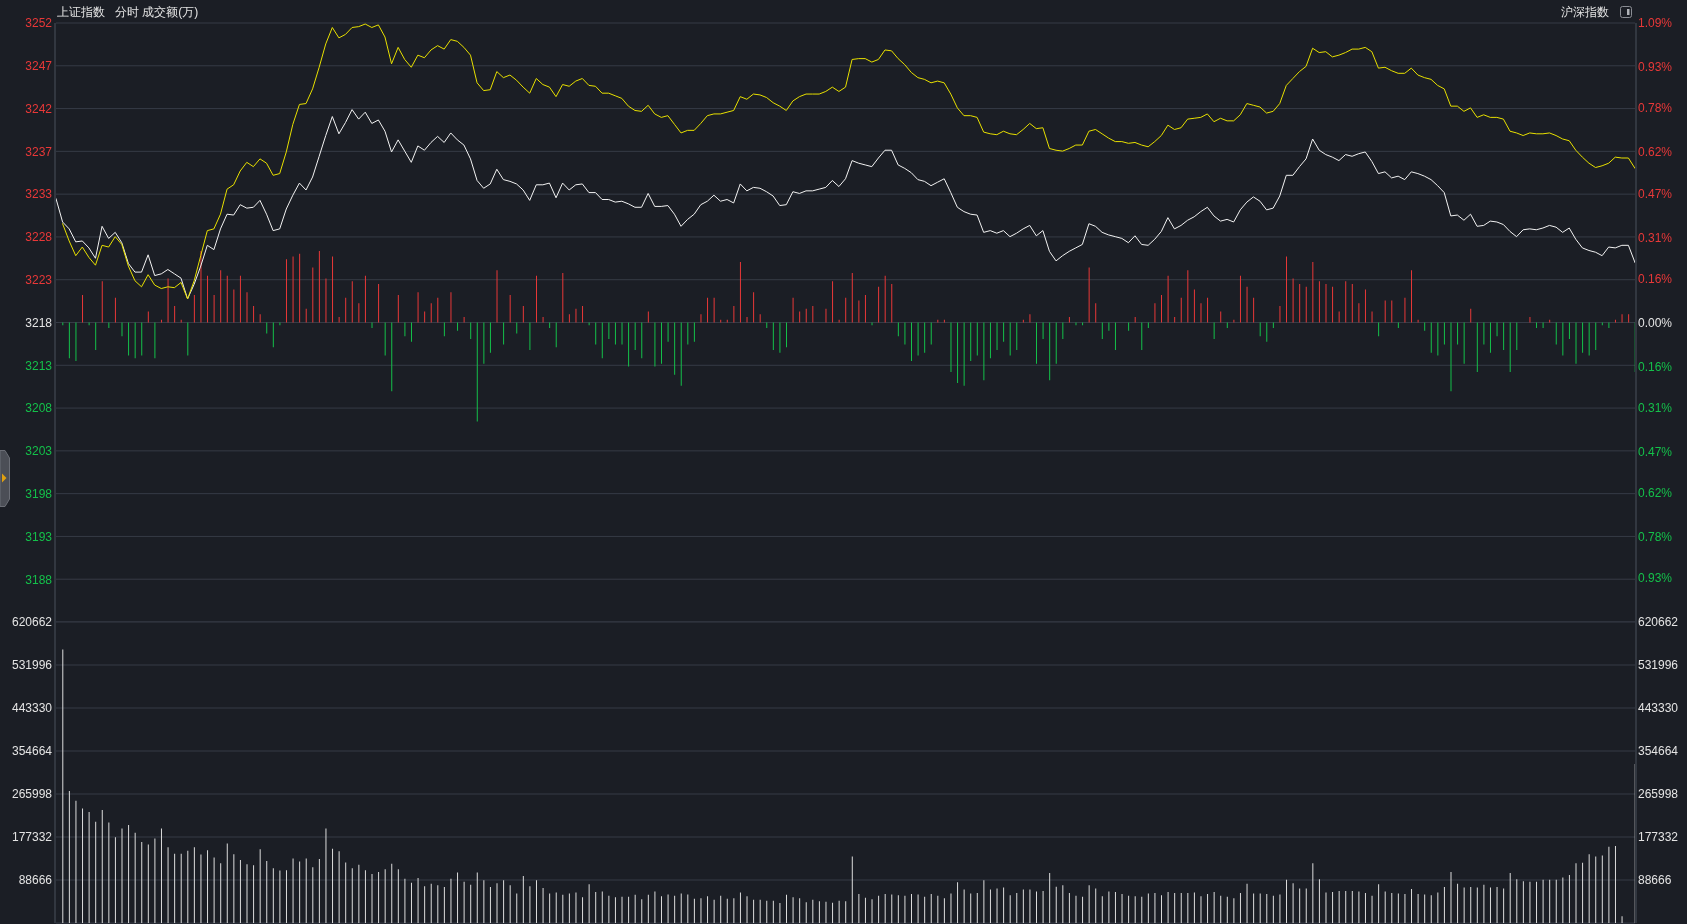  What do you see at coordinates (39, 151) in the screenshot?
I see `y-tick-label: 3237` at bounding box center [39, 151].